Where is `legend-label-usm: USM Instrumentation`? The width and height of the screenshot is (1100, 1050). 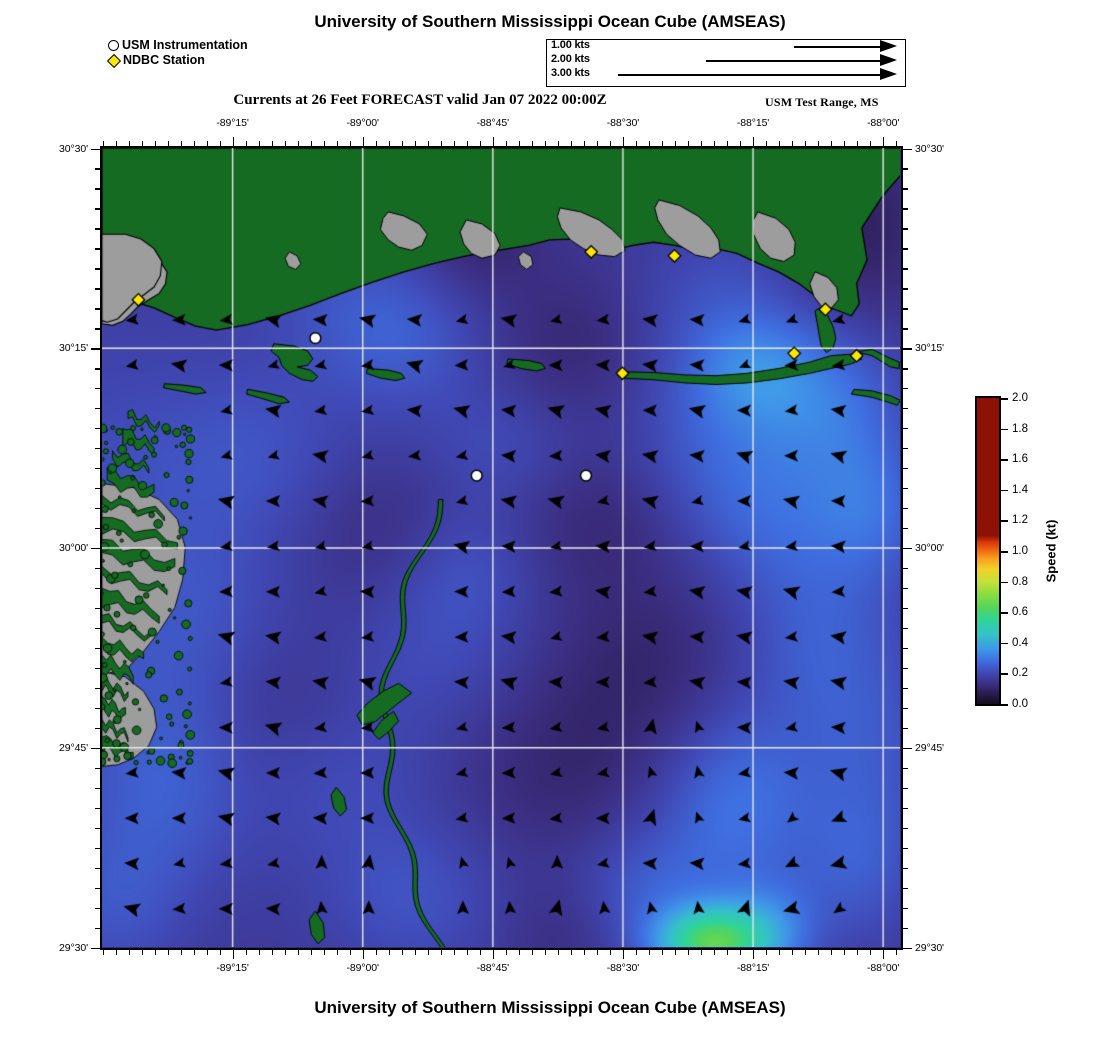
legend-label-usm: USM Instrumentation is located at coordinates (185, 45).